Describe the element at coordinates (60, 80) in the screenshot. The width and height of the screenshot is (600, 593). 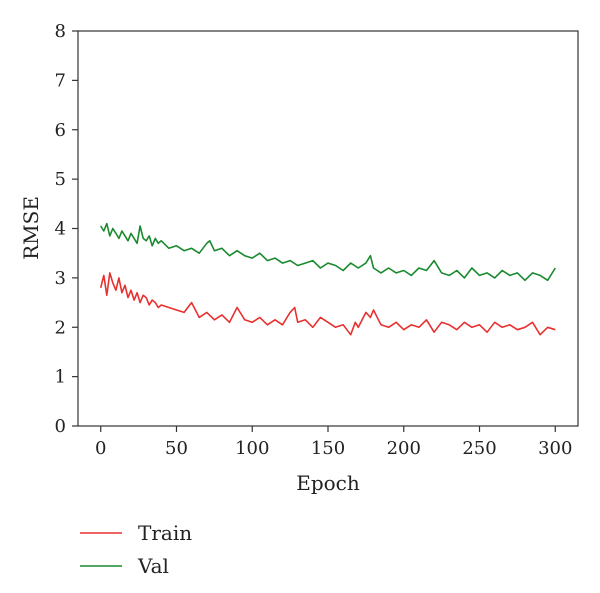
I see `y-tick-label: 7` at that location.